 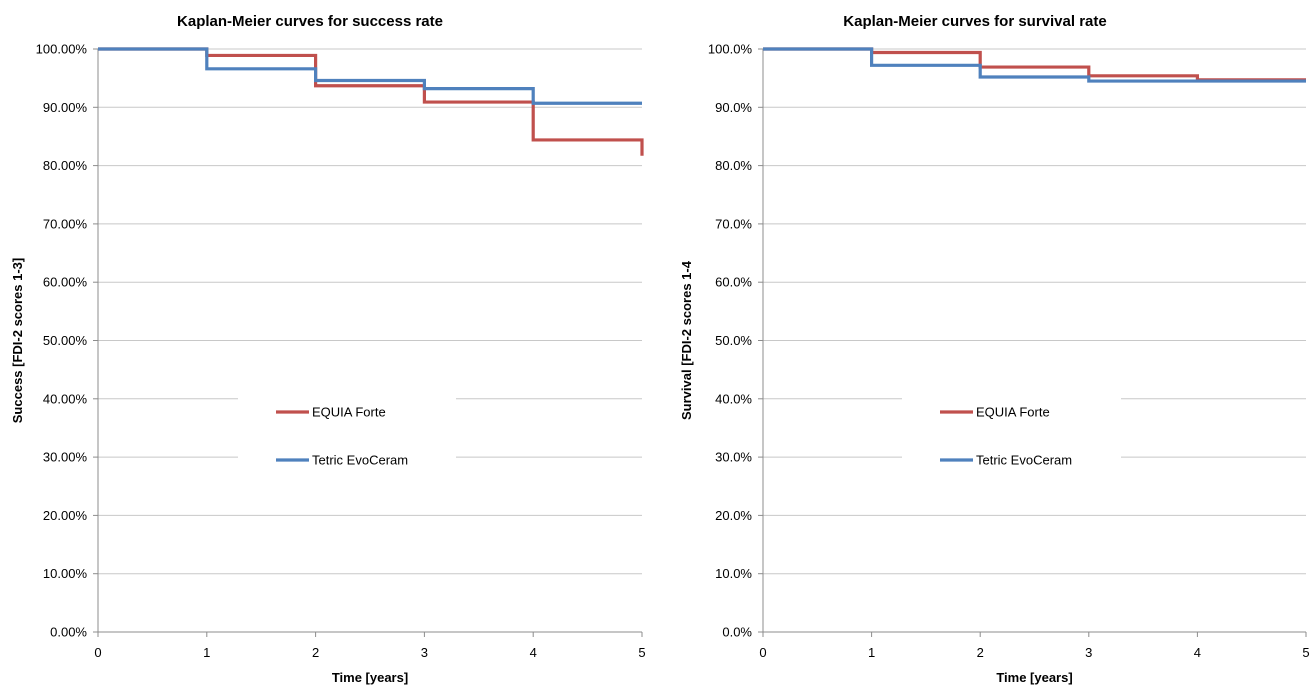 I want to click on y-tick-label: 60.0%, so click(x=733, y=282).